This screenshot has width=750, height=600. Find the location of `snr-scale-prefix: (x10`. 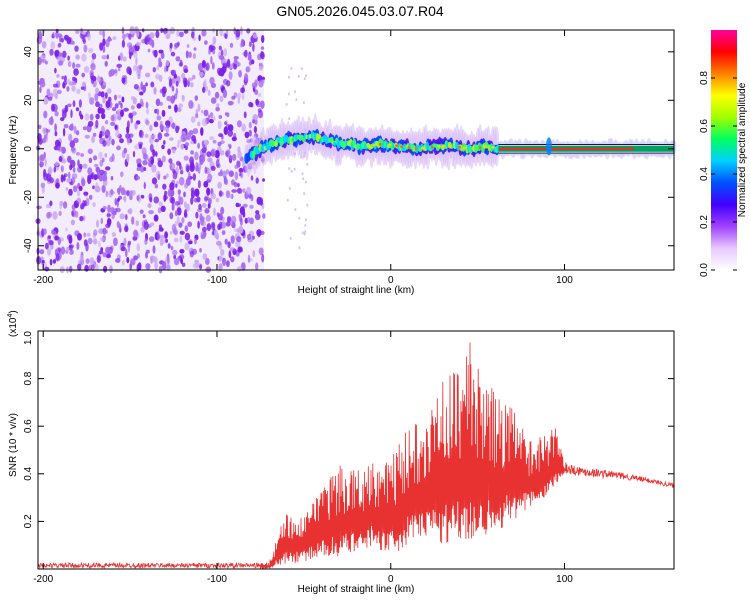

snr-scale-prefix: (x10 is located at coordinates (13, 327).